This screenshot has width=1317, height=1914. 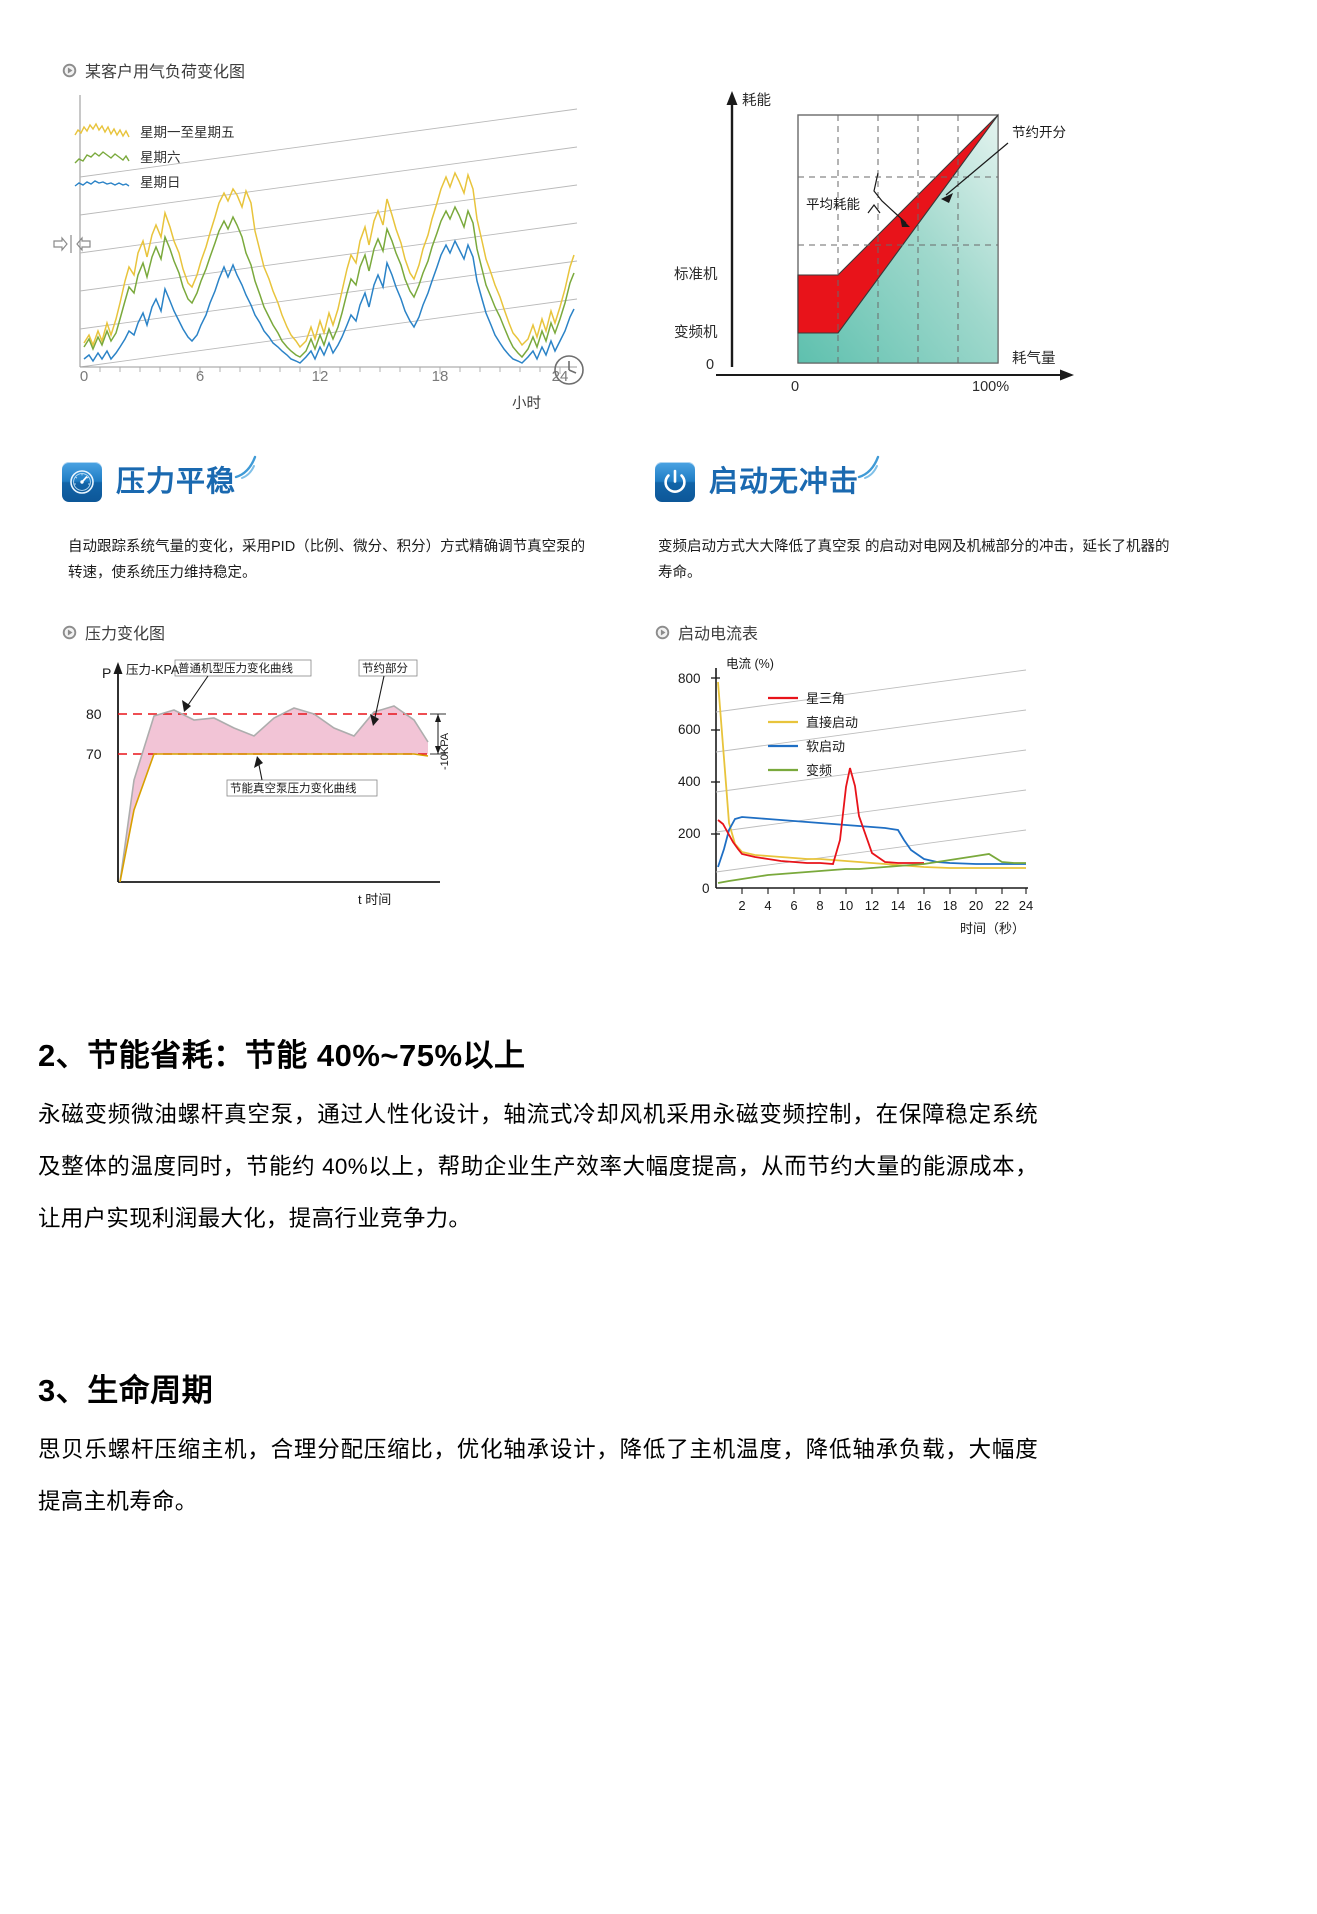 I want to click on annotation-saving-part: 节约部分, so click(x=385, y=668).